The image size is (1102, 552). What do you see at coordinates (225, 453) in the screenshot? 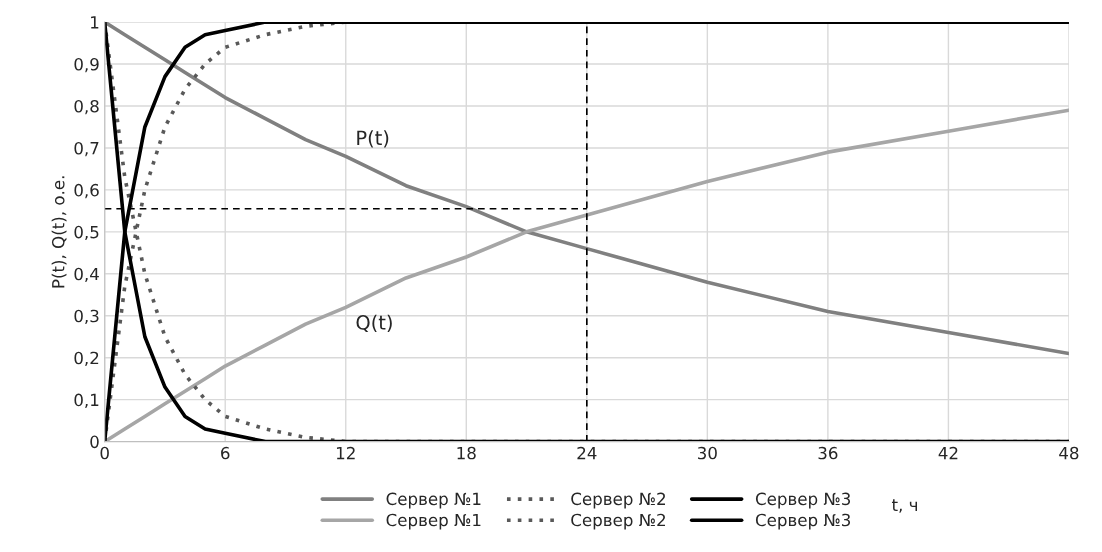
I see `x-tick-label: 6` at bounding box center [225, 453].